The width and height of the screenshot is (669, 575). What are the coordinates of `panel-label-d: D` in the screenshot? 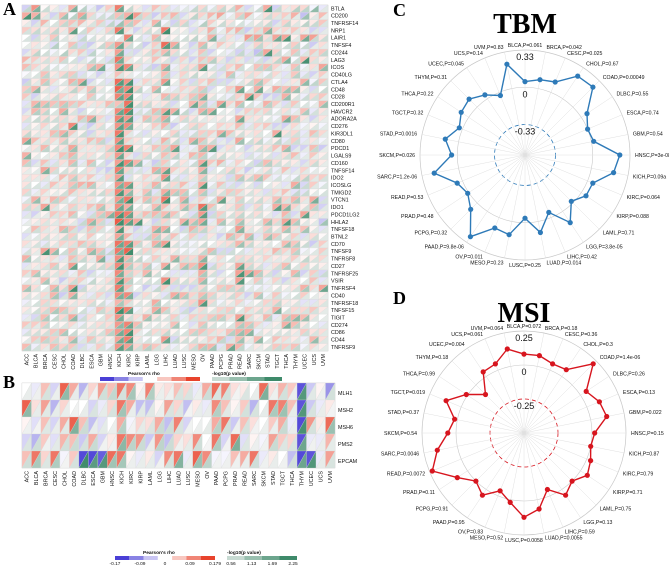 It's located at (399, 298).